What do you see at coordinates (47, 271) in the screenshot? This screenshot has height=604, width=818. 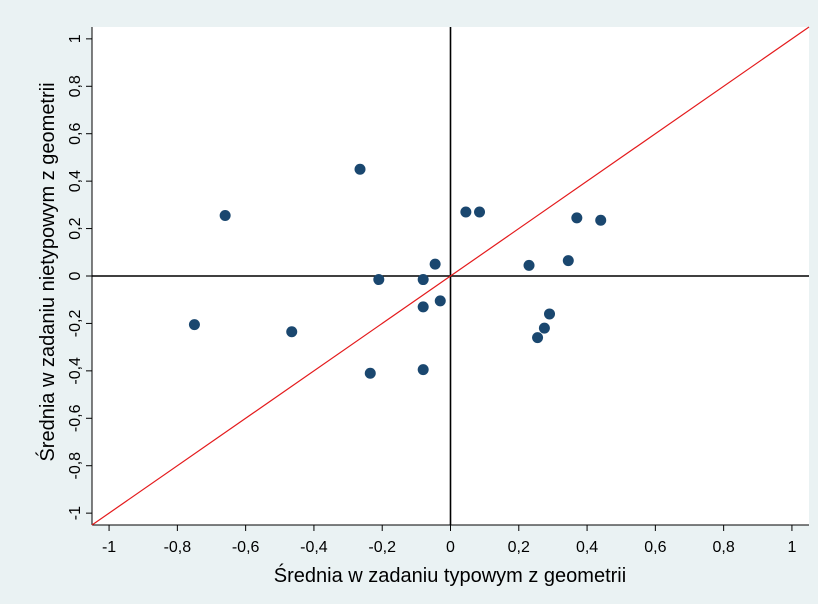 I see `y-axis-title: Średnia w zadaniu nietypowym z geometrii` at bounding box center [47, 271].